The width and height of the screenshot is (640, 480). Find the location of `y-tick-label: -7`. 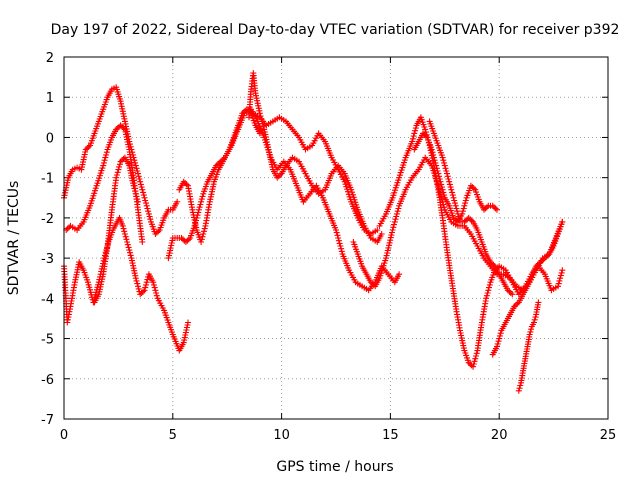

y-tick-label: -7 is located at coordinates (47, 420).